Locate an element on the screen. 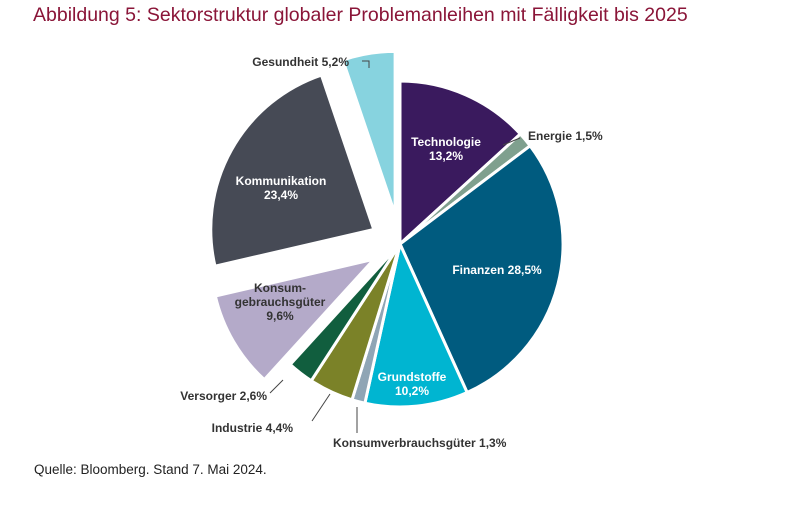 This screenshot has width=800, height=518. pie-slice-konsumgebrauchsgueter is located at coordinates (294, 319).